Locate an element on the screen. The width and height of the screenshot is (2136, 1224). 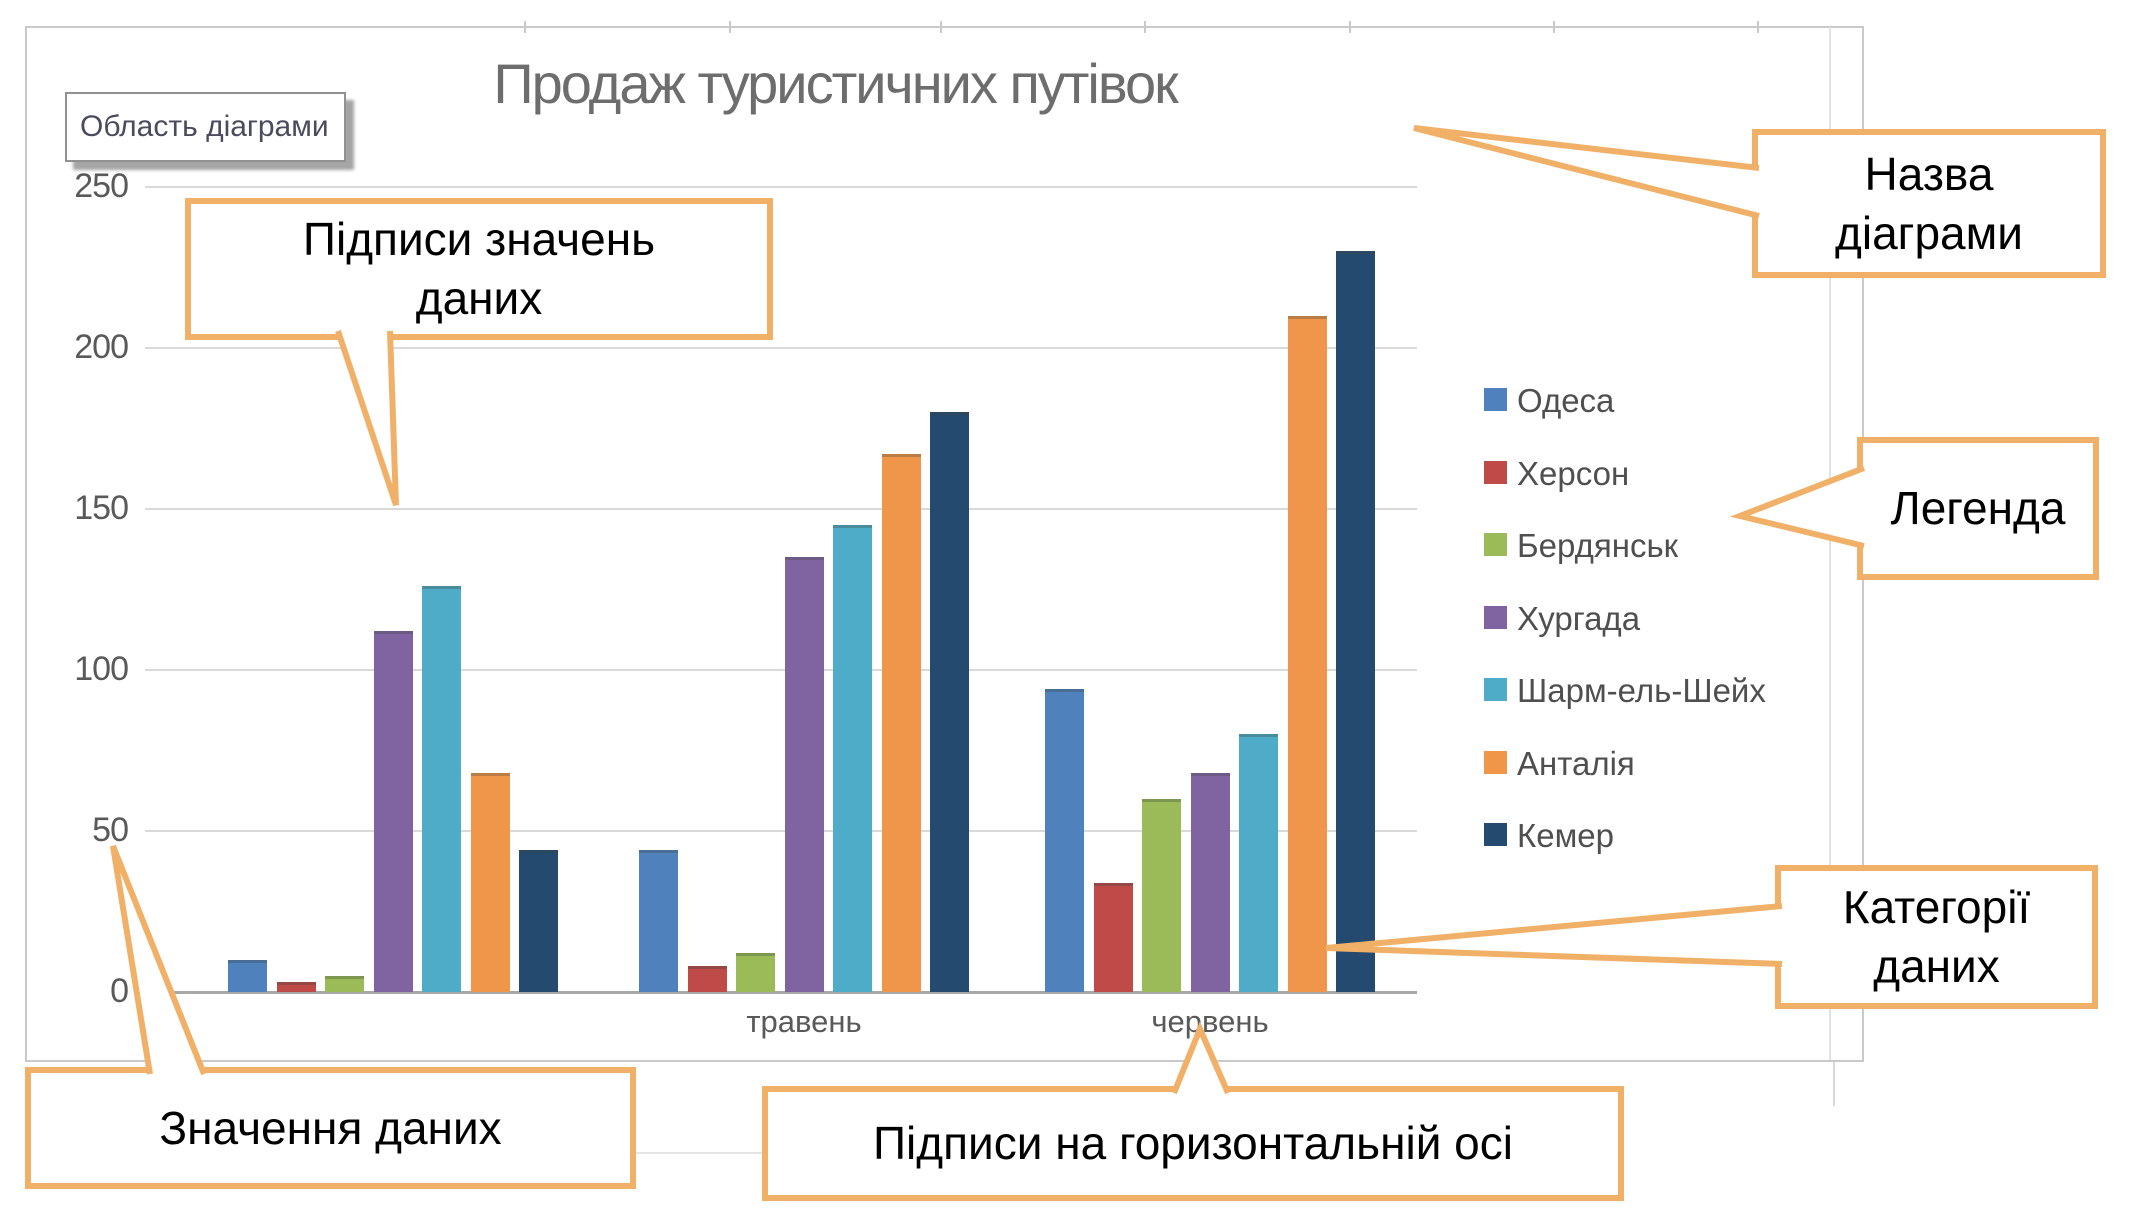
legend-label-Бердянськ: Бердянськ is located at coordinates (1598, 545).